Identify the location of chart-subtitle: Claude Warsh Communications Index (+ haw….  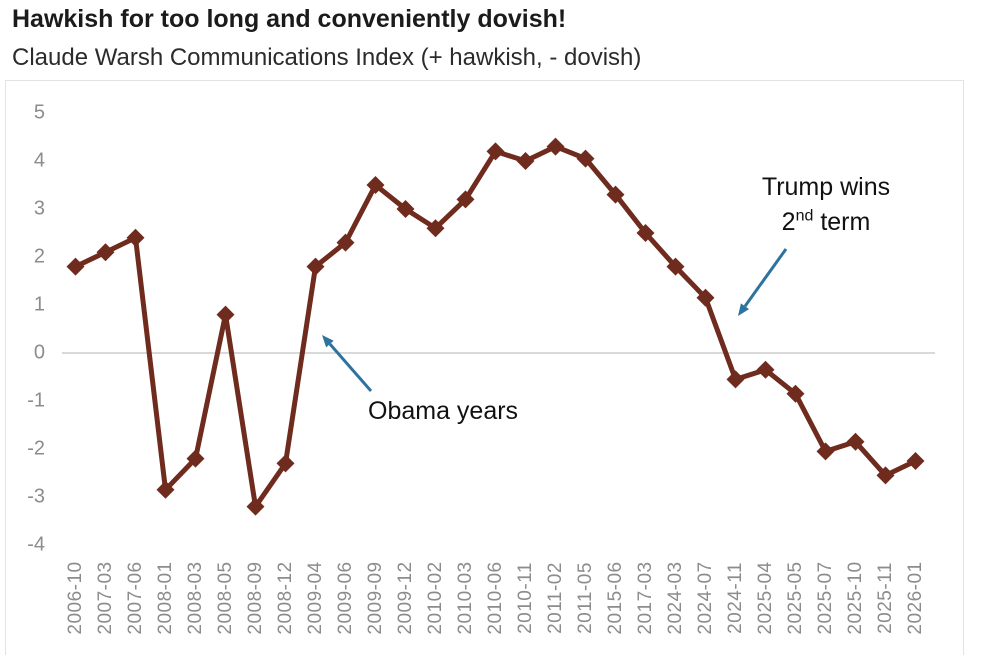
(327, 57).